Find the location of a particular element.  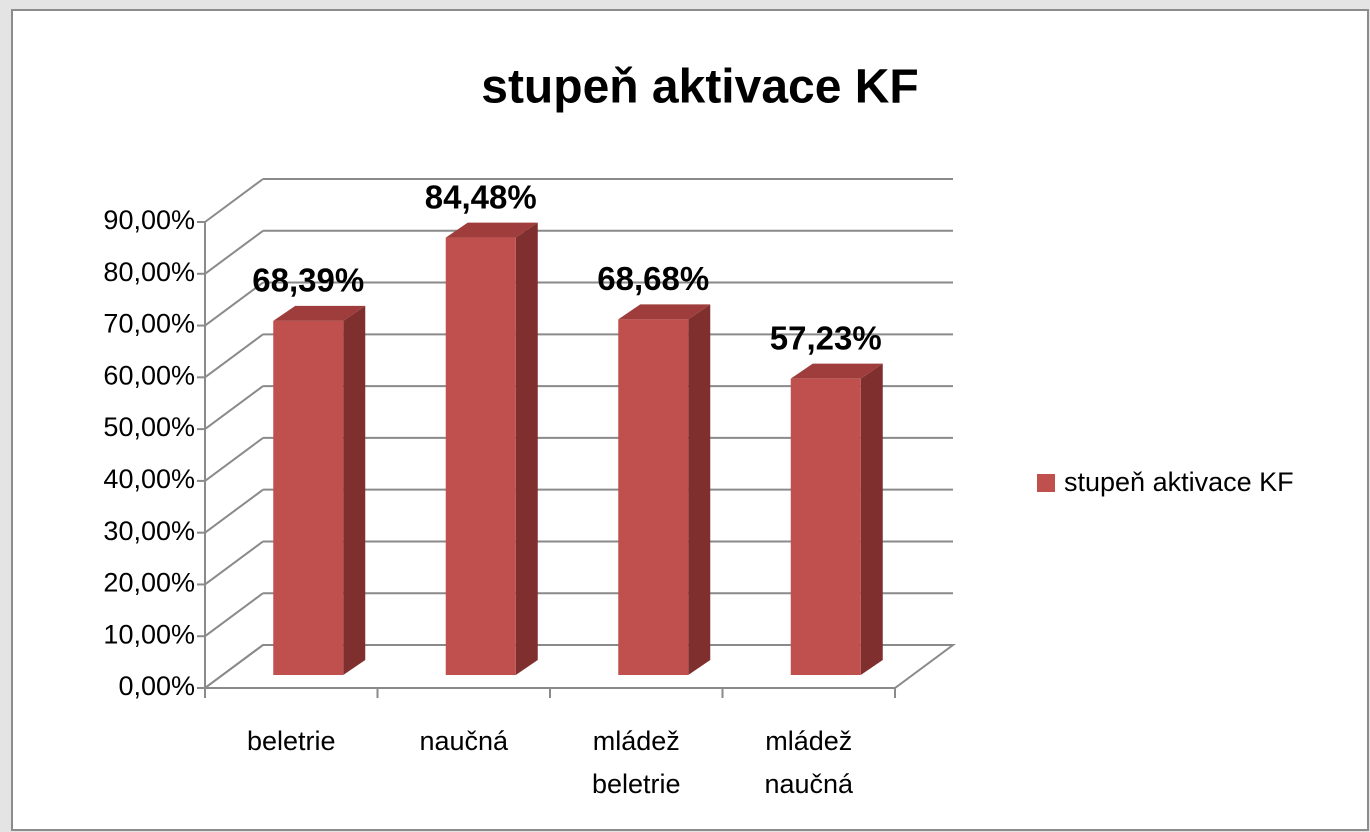

data-label: 68,68% is located at coordinates (653, 278).